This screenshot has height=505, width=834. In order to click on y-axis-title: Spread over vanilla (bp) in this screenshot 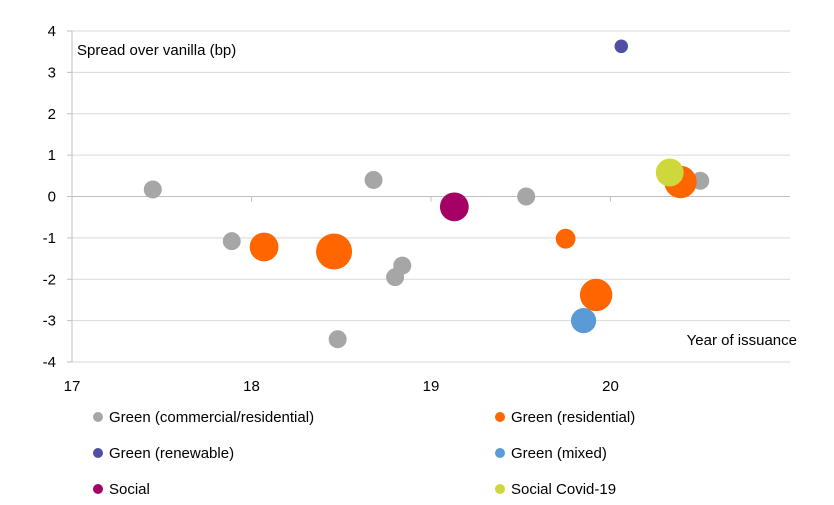, I will do `click(156, 50)`.